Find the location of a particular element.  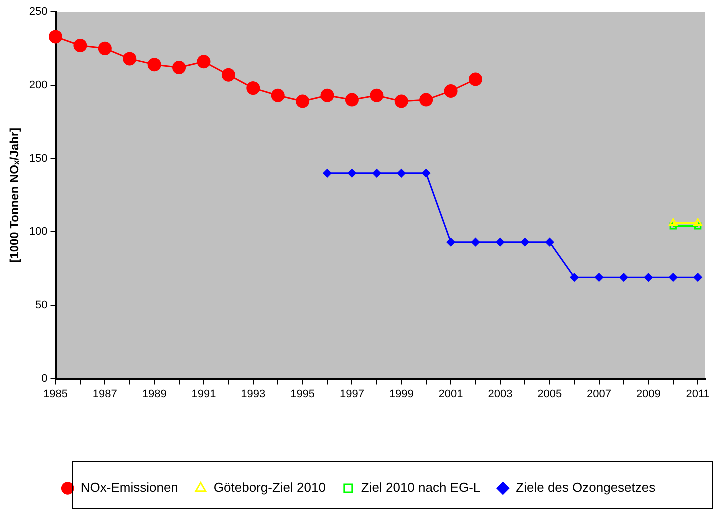

y-tick-label: 100 is located at coordinates (38, 232).